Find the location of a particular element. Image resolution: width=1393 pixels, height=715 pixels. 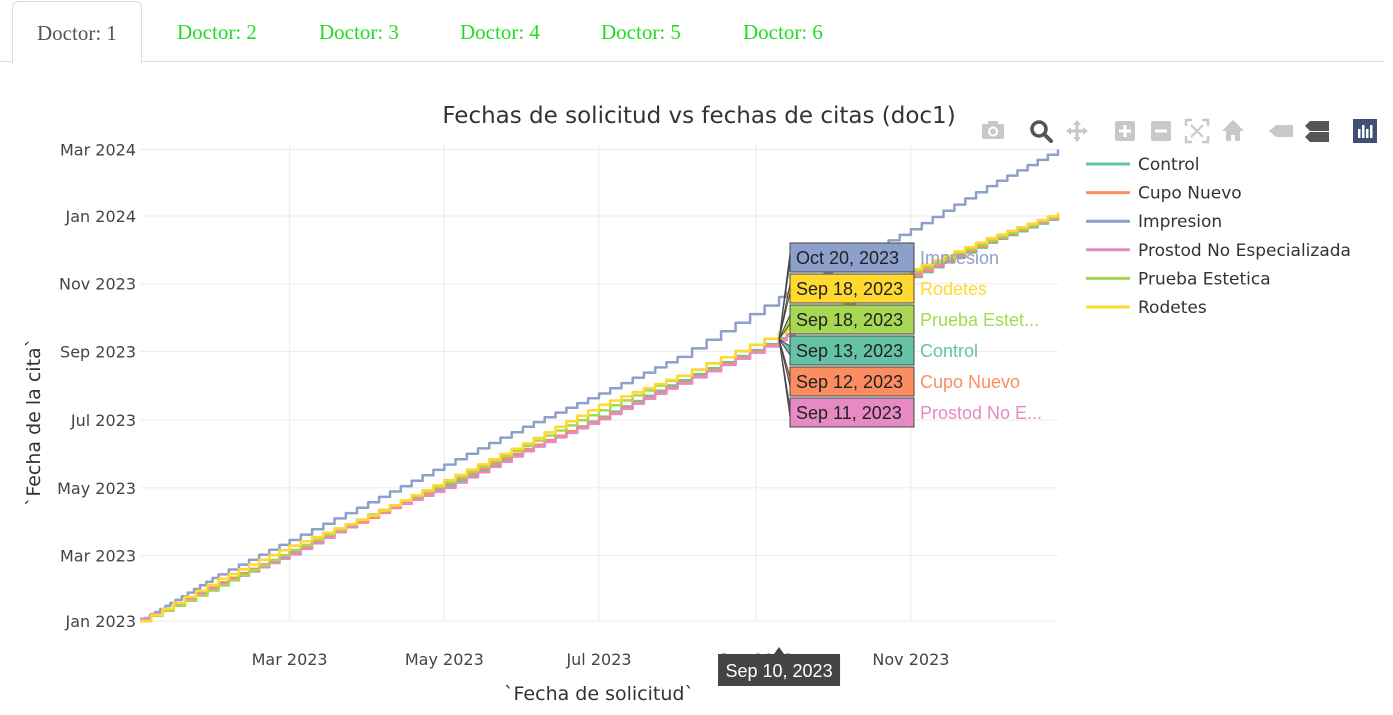

y-tick-label: Nov 2023 is located at coordinates (97, 284).